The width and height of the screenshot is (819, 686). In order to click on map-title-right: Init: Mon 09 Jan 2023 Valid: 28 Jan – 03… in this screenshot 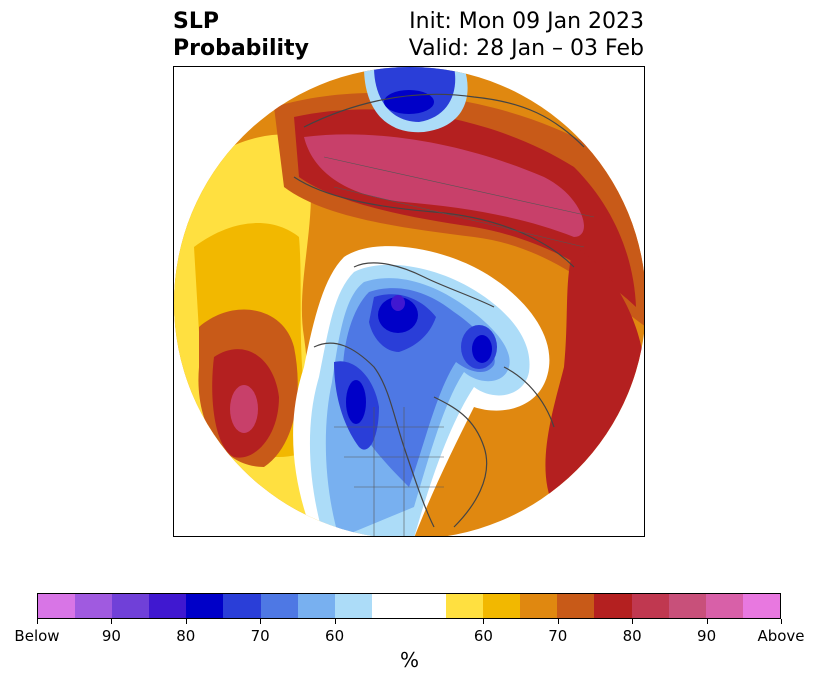, I will do `click(526, 35)`.